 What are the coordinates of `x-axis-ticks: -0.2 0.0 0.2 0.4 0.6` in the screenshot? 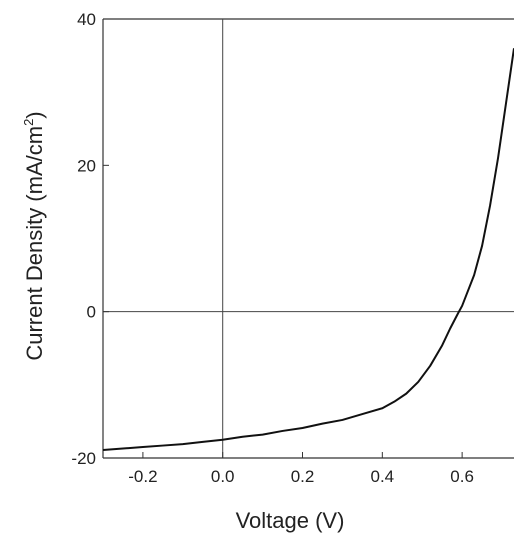 It's located at (301, 469).